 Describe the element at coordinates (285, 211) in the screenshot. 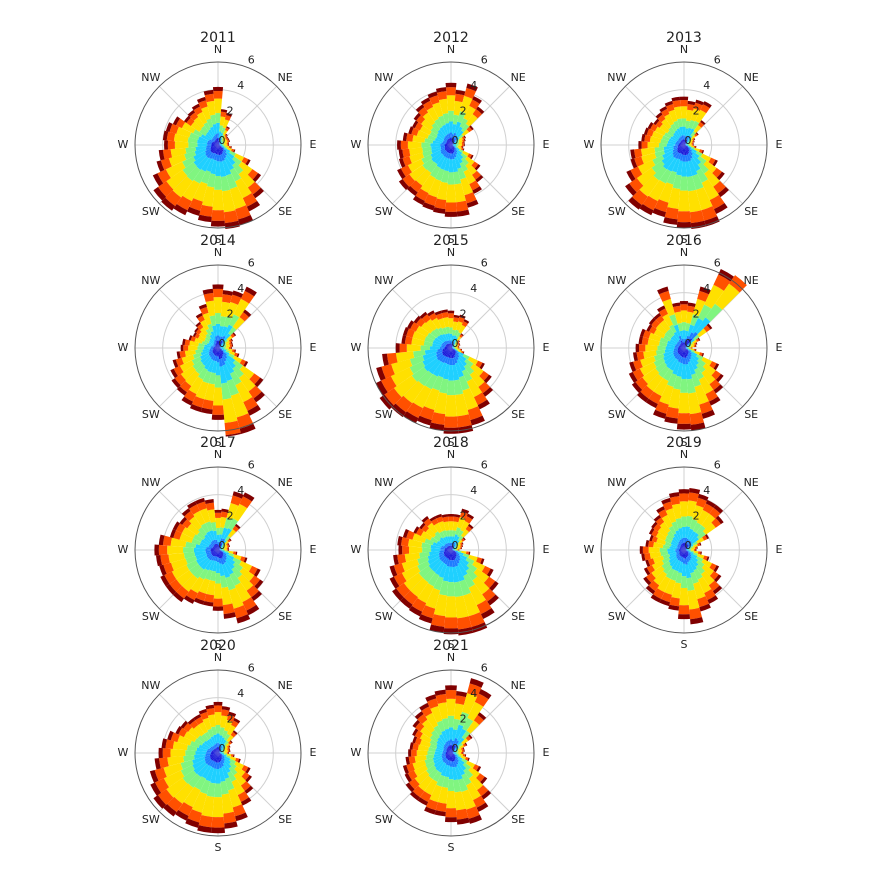

I see `direction-label: SE` at that location.